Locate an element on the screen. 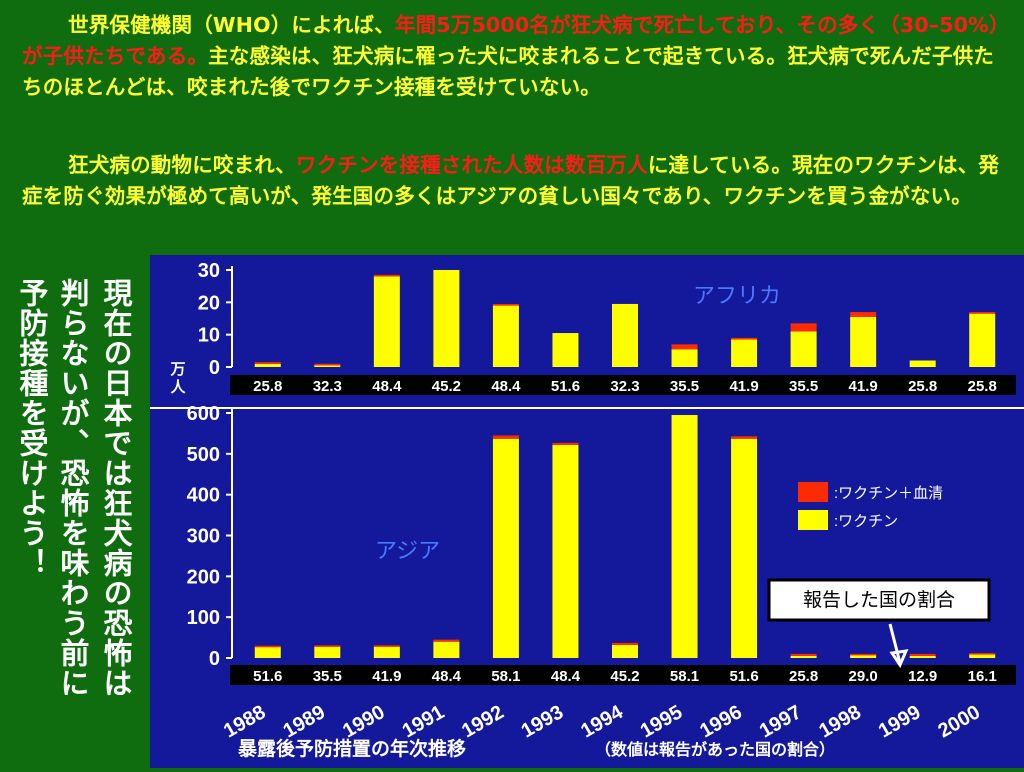 The height and width of the screenshot is (772, 1024). x-tick-label: 1994 is located at coordinates (602, 722).